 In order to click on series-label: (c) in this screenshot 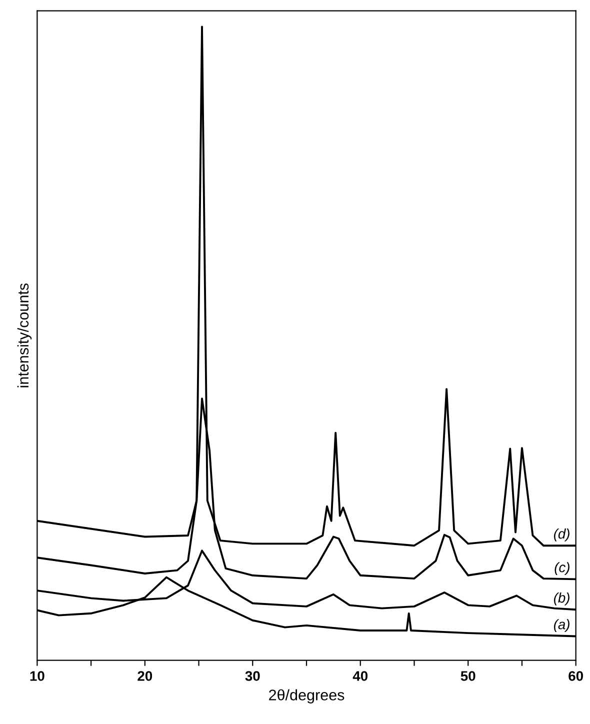, I will do `click(562, 569)`.